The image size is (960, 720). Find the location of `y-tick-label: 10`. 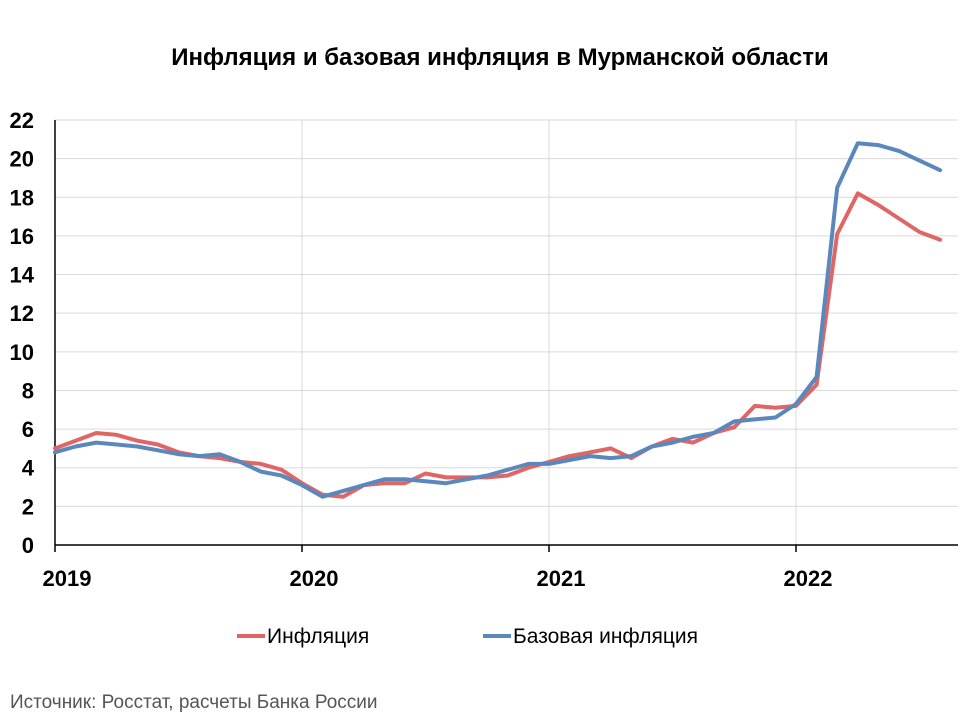

y-tick-label: 10 is located at coordinates (22, 352).